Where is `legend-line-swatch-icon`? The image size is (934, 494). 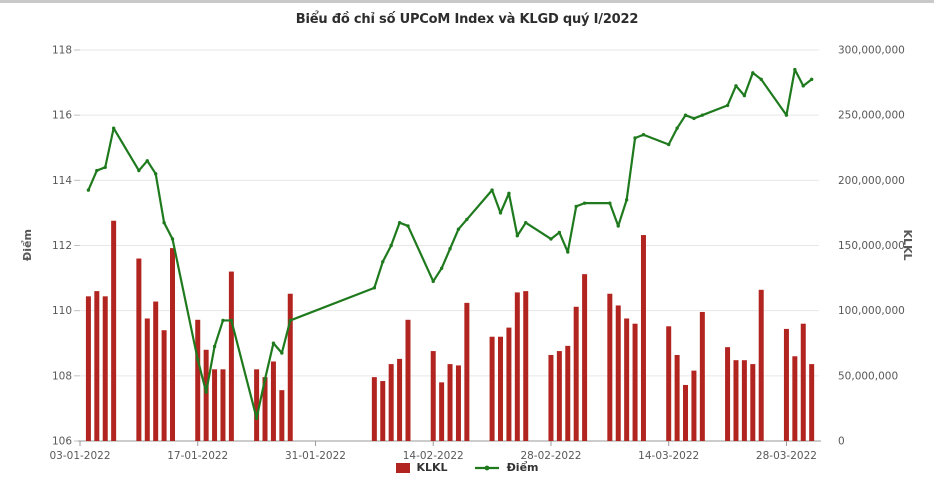
legend-line-swatch-icon is located at coordinates (487, 468).